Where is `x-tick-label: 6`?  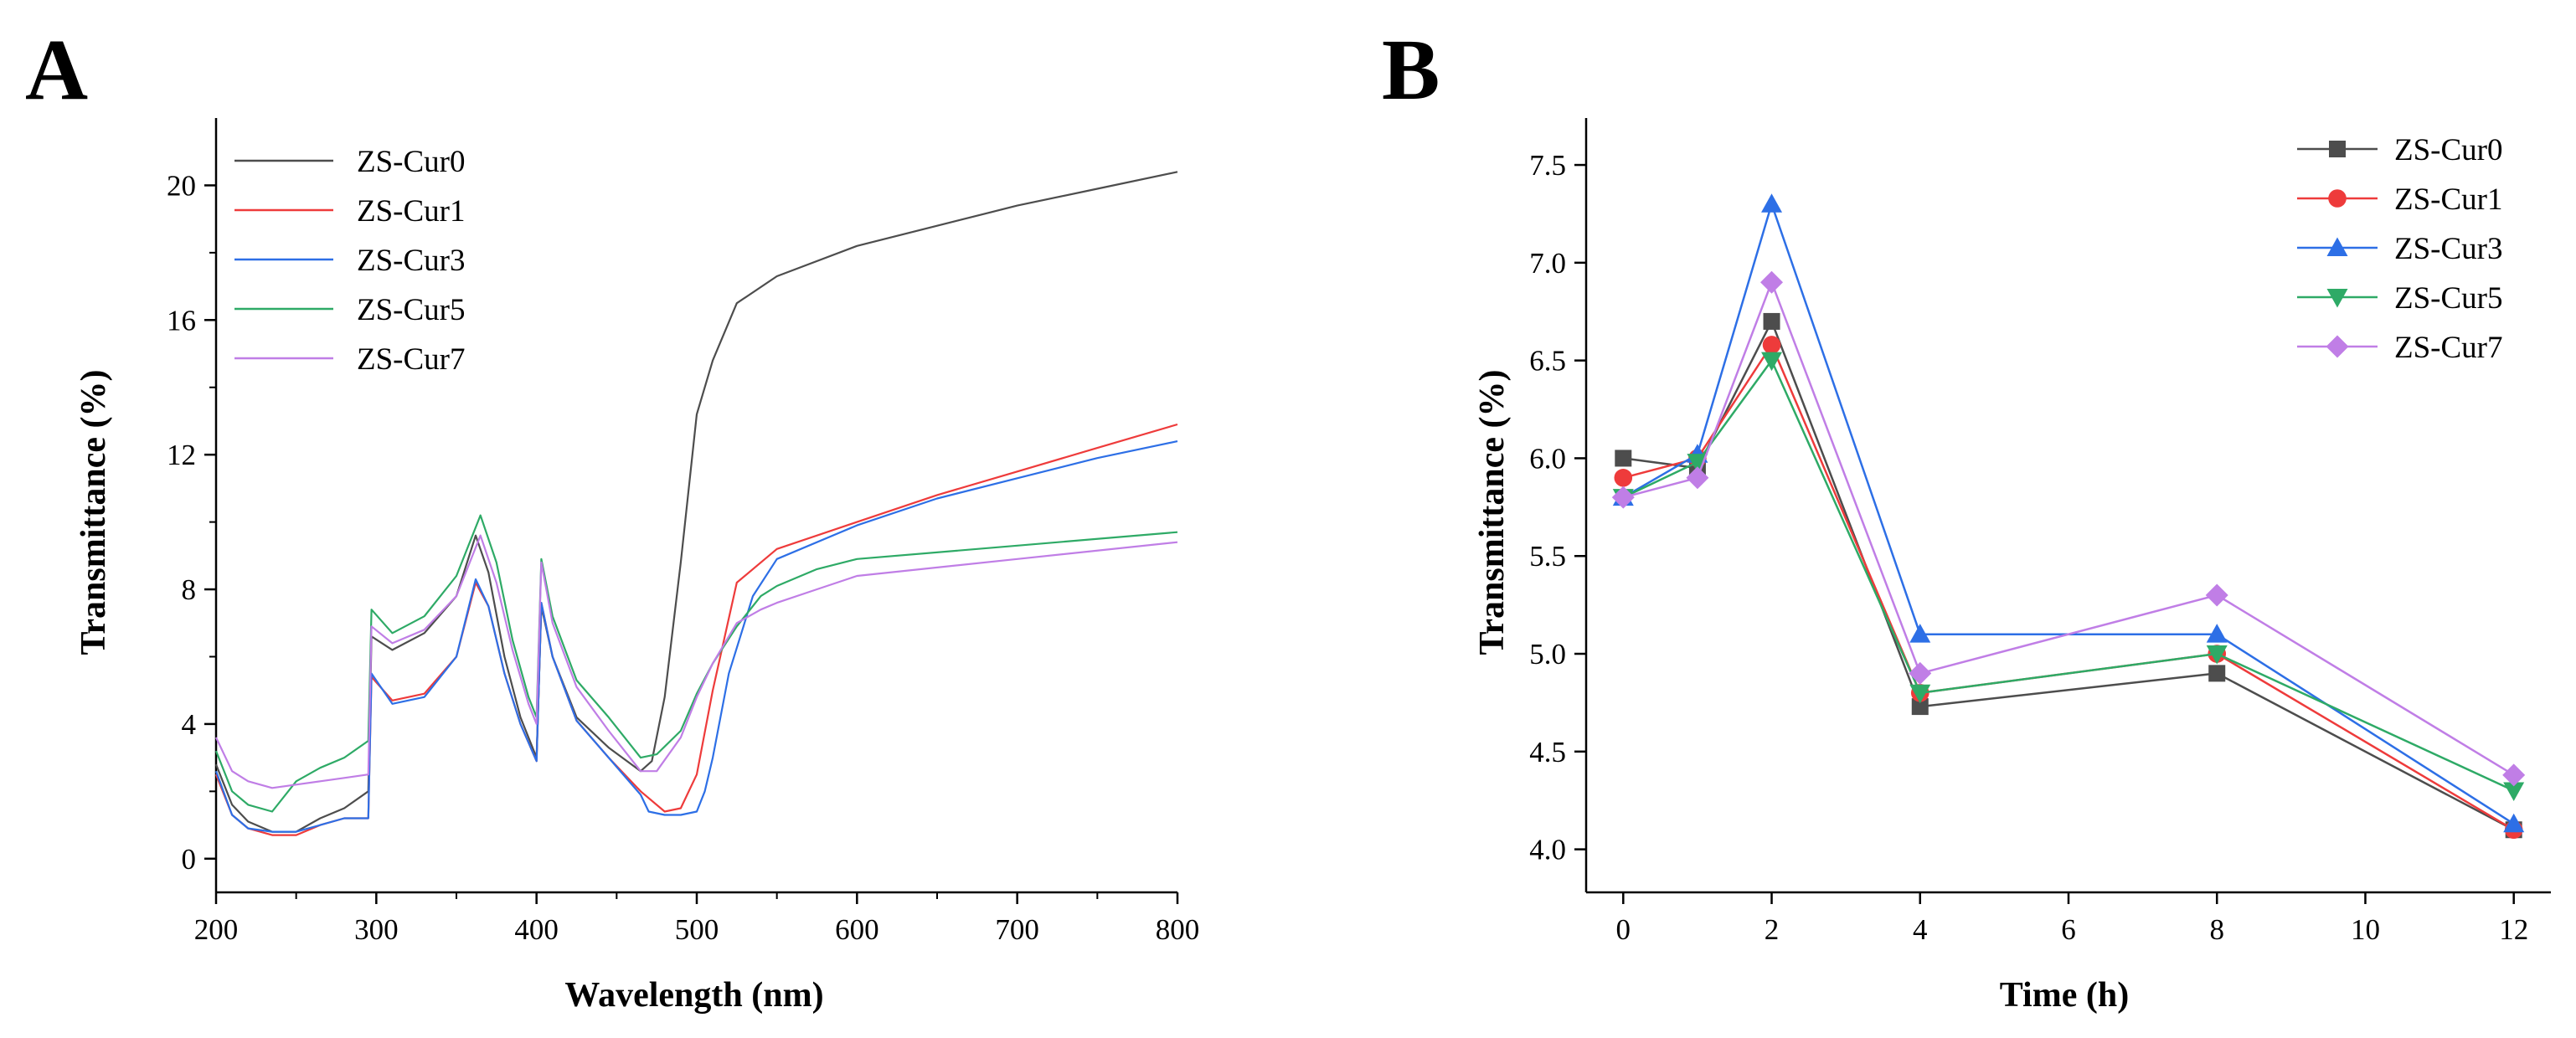
x-tick-label: 6 is located at coordinates (2068, 929).